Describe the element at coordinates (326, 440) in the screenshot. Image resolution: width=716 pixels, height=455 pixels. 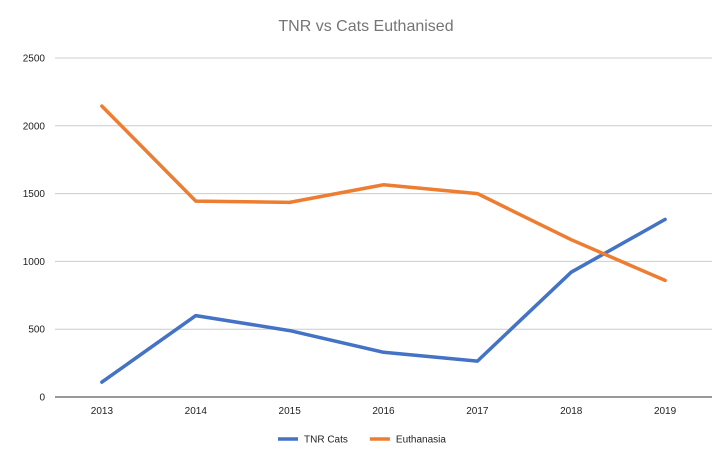
I see `legend-label: TNR Cats` at that location.